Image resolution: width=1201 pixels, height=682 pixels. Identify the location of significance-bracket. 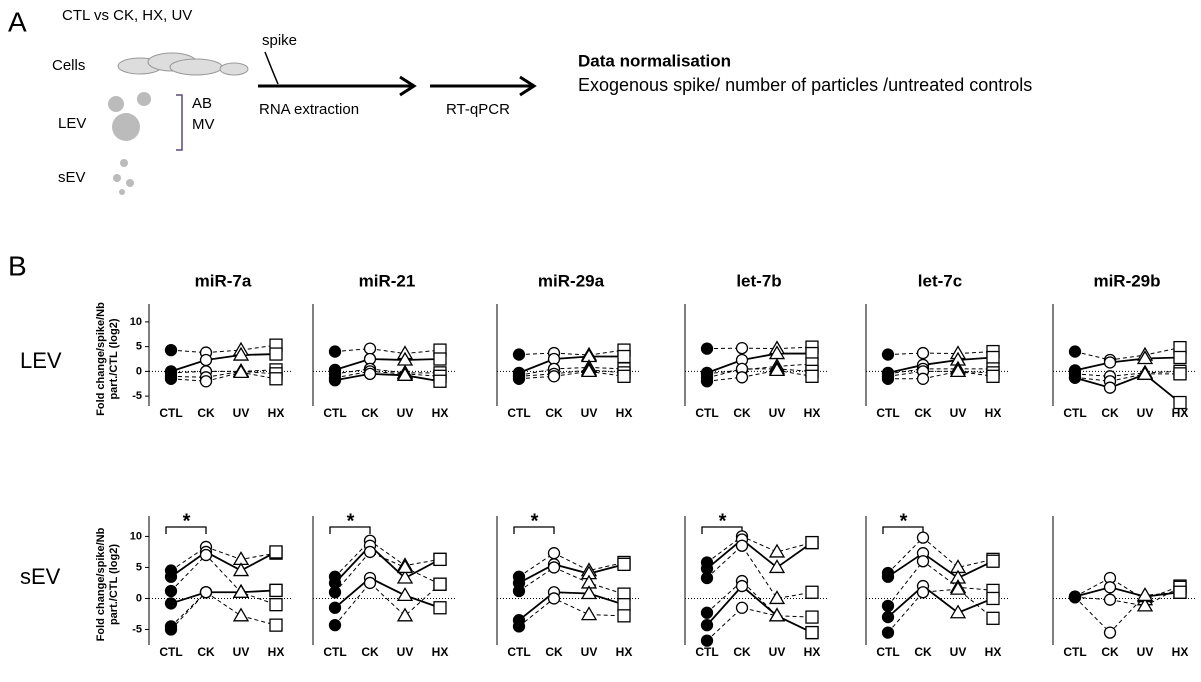
(350, 530).